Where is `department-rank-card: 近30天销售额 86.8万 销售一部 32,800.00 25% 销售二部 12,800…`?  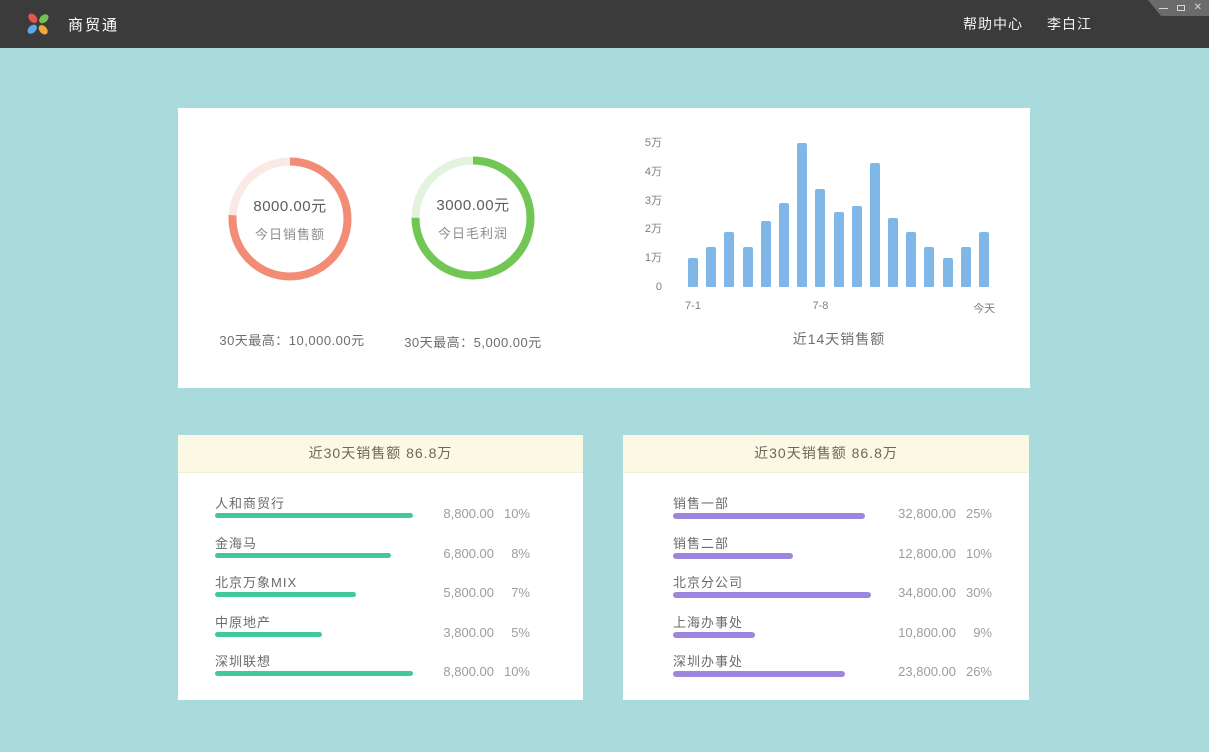
department-rank-card: 近30天销售额 86.8万 销售一部 32,800.00 25% 销售二部 12,800… is located at coordinates (826, 567).